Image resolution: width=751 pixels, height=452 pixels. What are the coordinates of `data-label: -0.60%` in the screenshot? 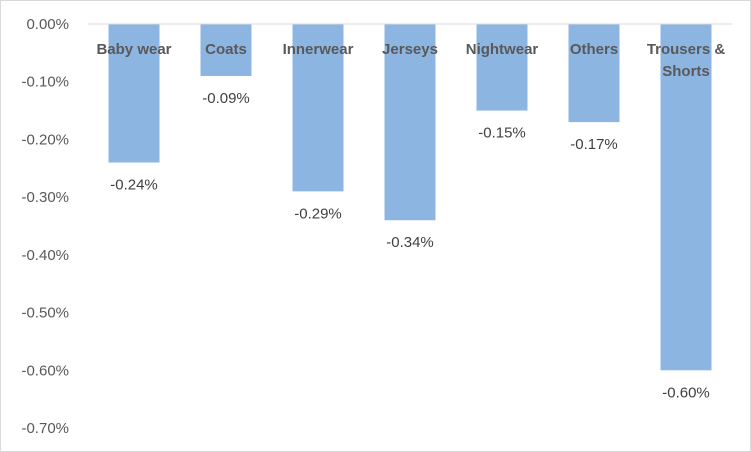 It's located at (686, 392).